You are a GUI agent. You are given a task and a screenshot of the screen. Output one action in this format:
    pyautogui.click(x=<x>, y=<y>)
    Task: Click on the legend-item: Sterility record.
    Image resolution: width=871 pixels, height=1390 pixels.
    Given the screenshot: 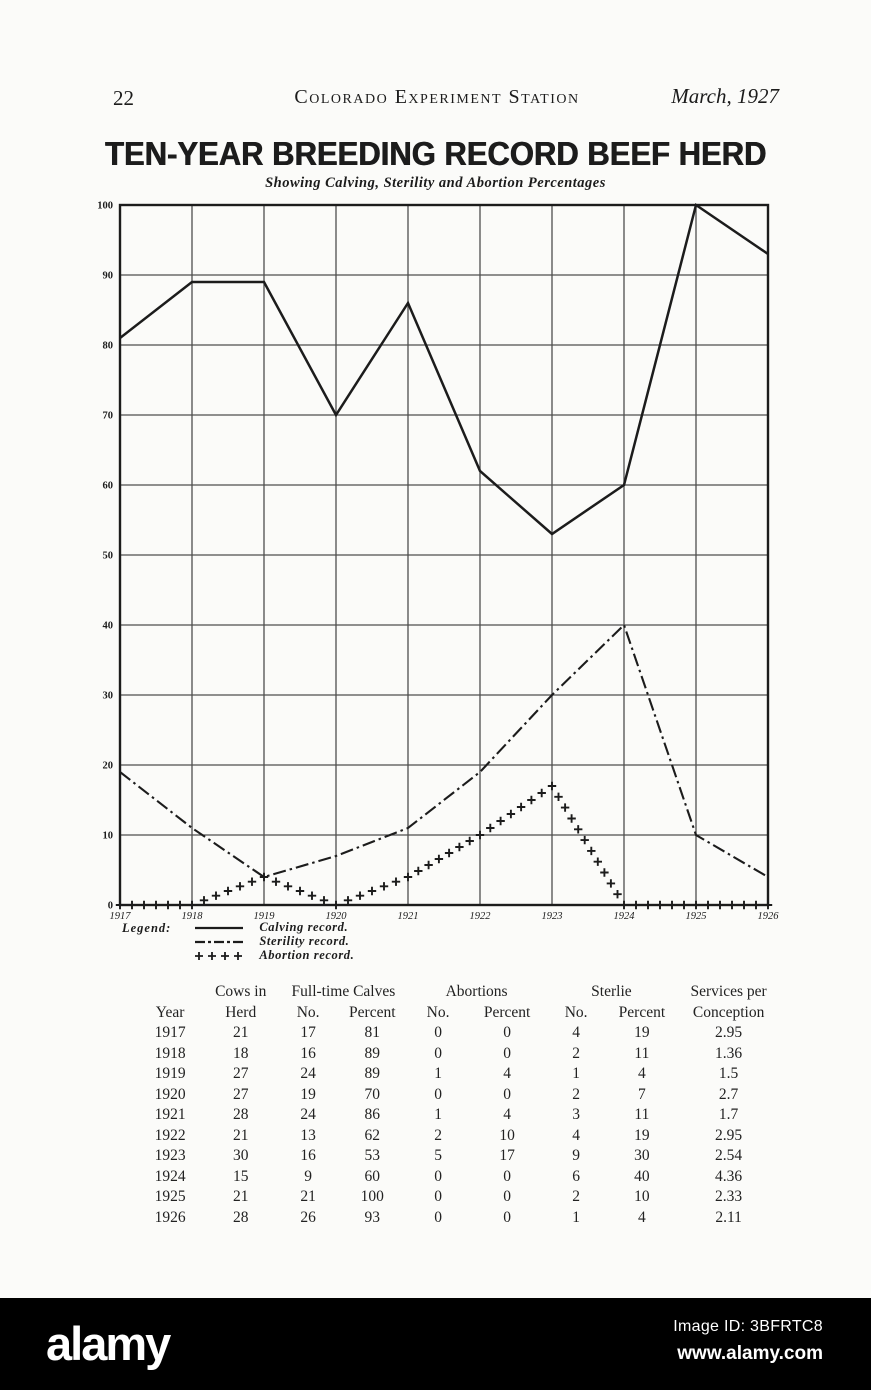 What is the action you would take?
    pyautogui.click(x=273, y=941)
    